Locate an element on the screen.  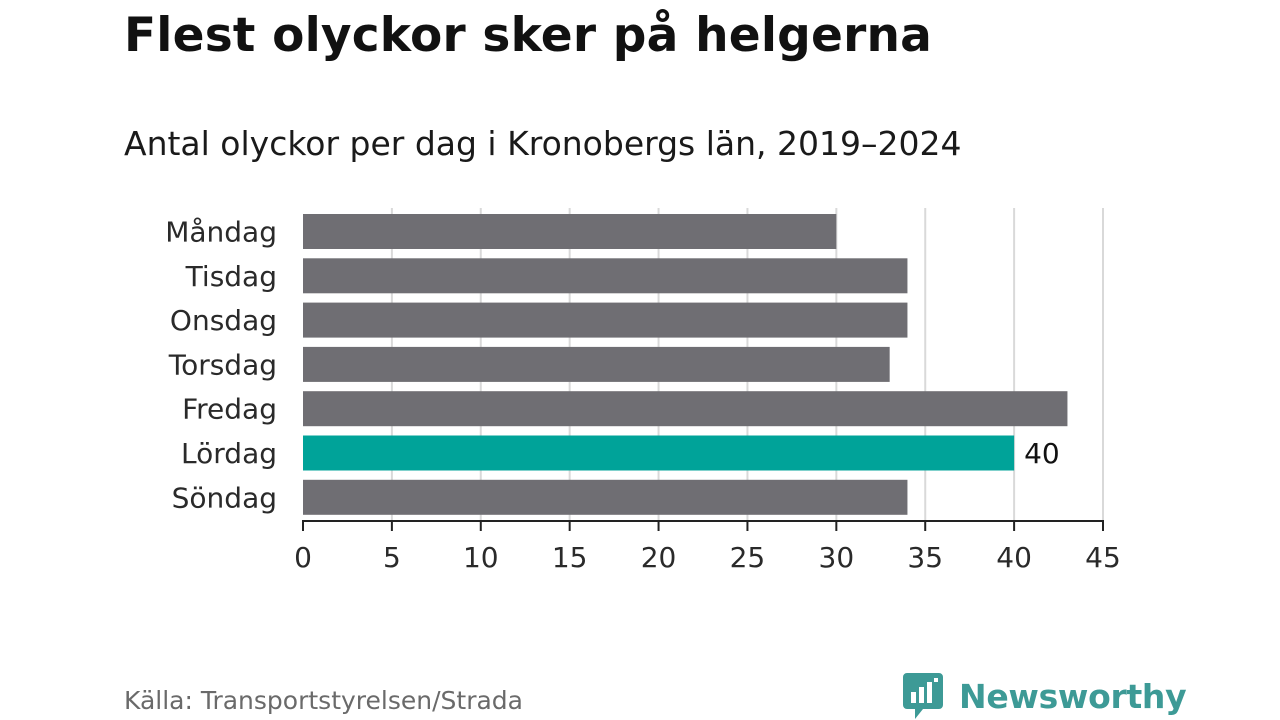
x-tick-label: 5 is located at coordinates (392, 557).